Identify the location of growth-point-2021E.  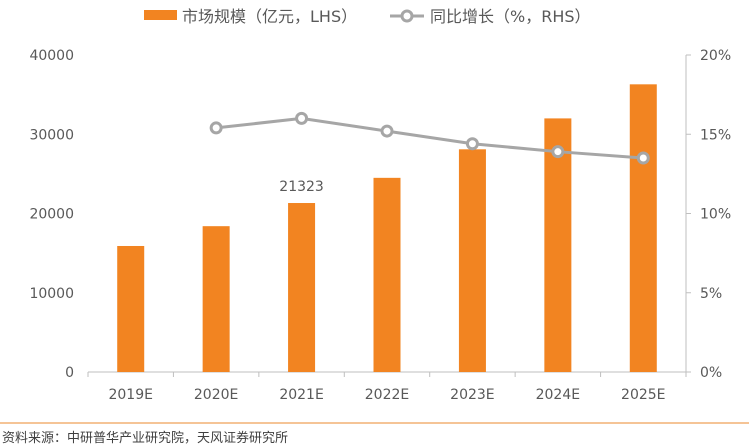
(302, 118).